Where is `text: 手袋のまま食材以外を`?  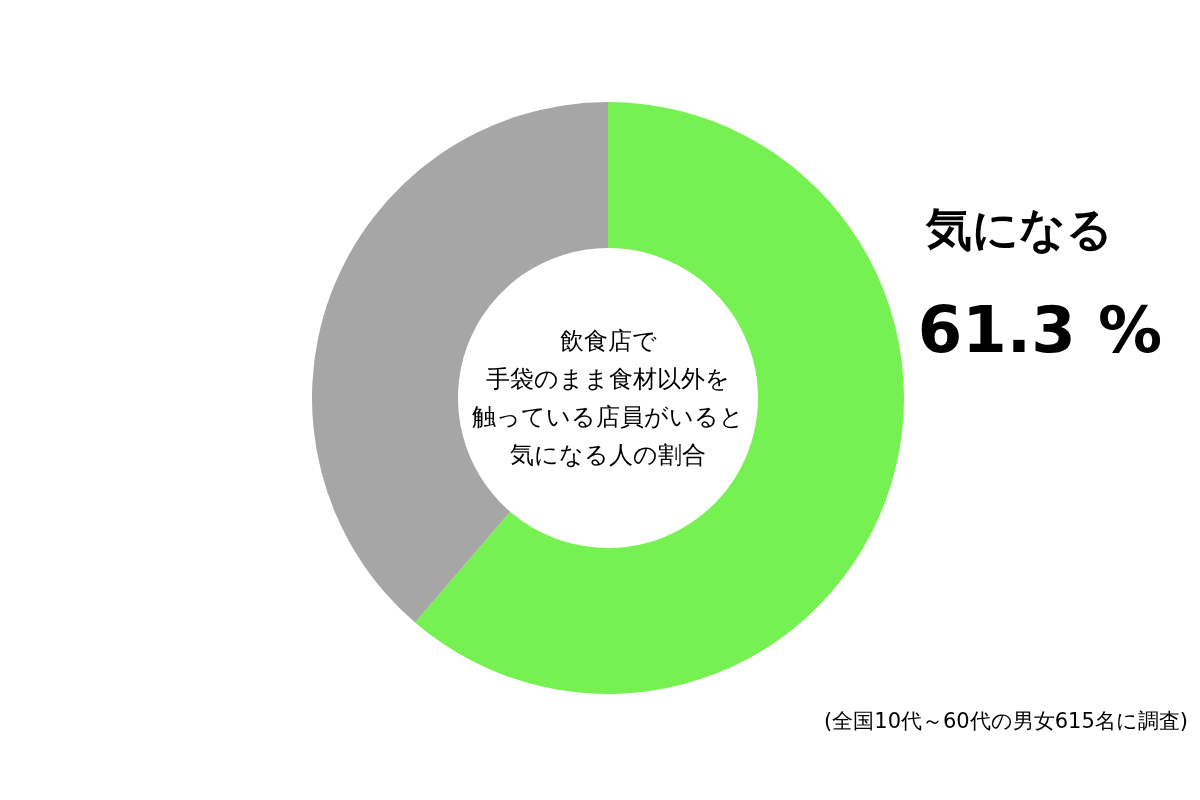 text: 手袋のまま食材以外を is located at coordinates (608, 379).